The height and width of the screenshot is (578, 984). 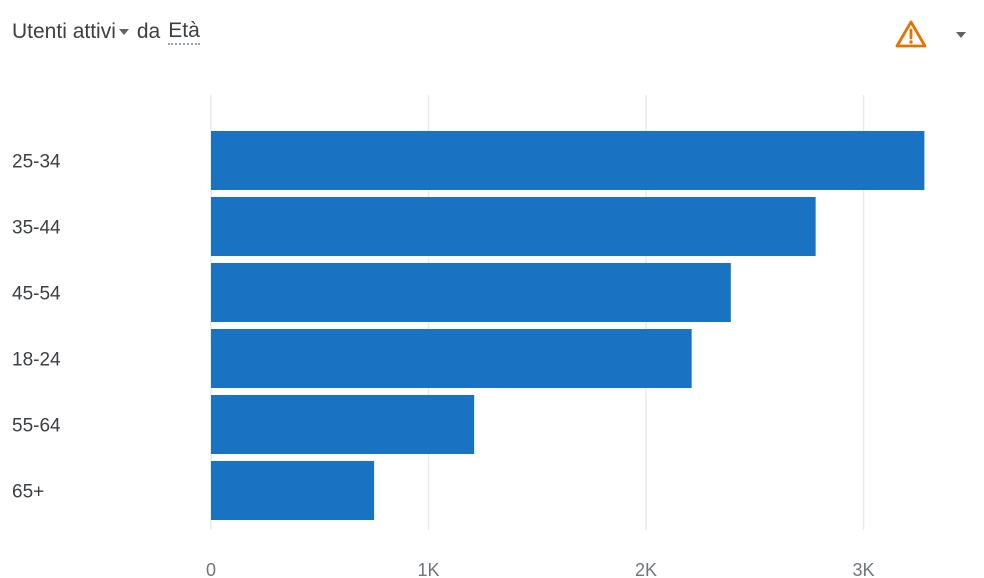 I want to click on card-header: Utenti attivi da Età, so click(x=106, y=32).